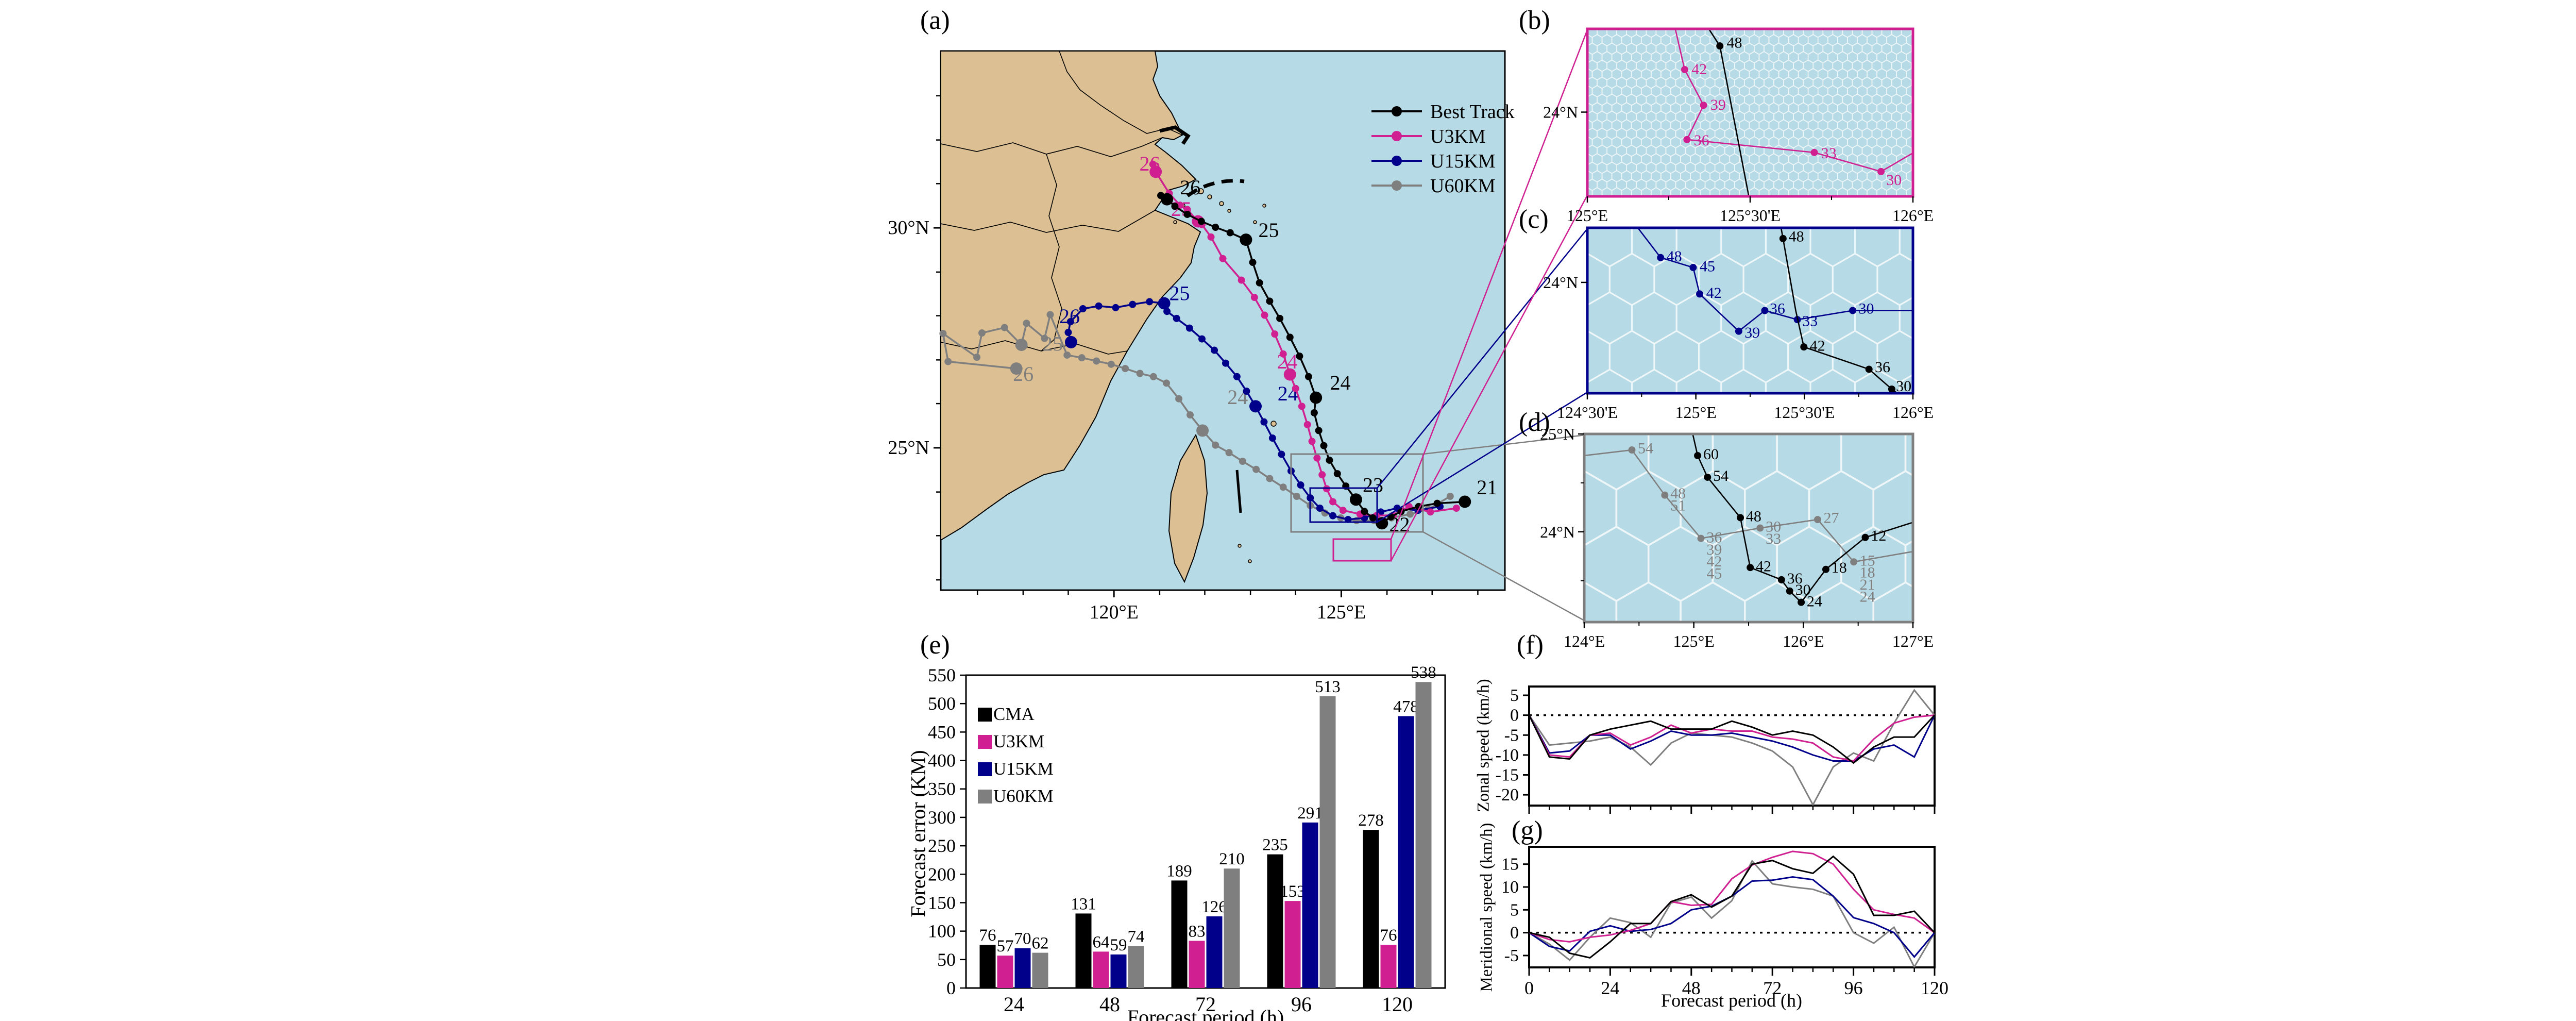 This screenshot has height=1021, width=2576. I want to click on svg-g-y-tick: 0, so click(1514, 933).